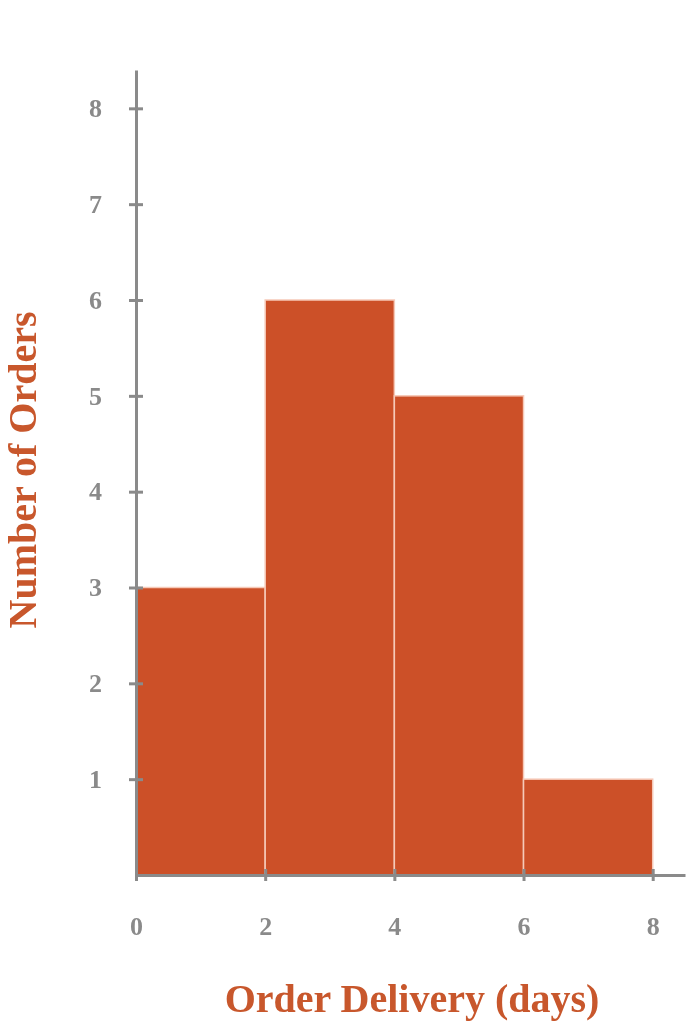  What do you see at coordinates (95, 492) in the screenshot?
I see `y-tick-label: 4` at bounding box center [95, 492].